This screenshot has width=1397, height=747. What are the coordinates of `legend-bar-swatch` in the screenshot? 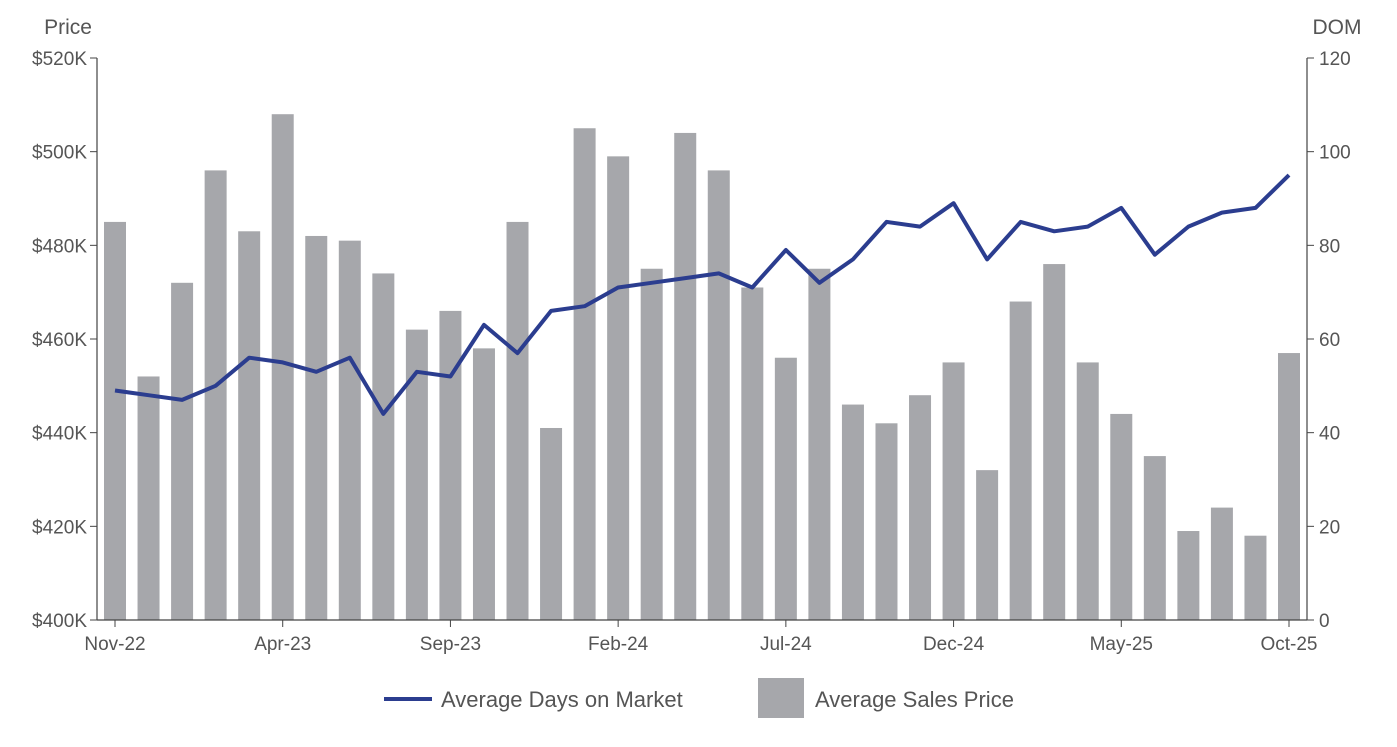 It's located at (781, 698).